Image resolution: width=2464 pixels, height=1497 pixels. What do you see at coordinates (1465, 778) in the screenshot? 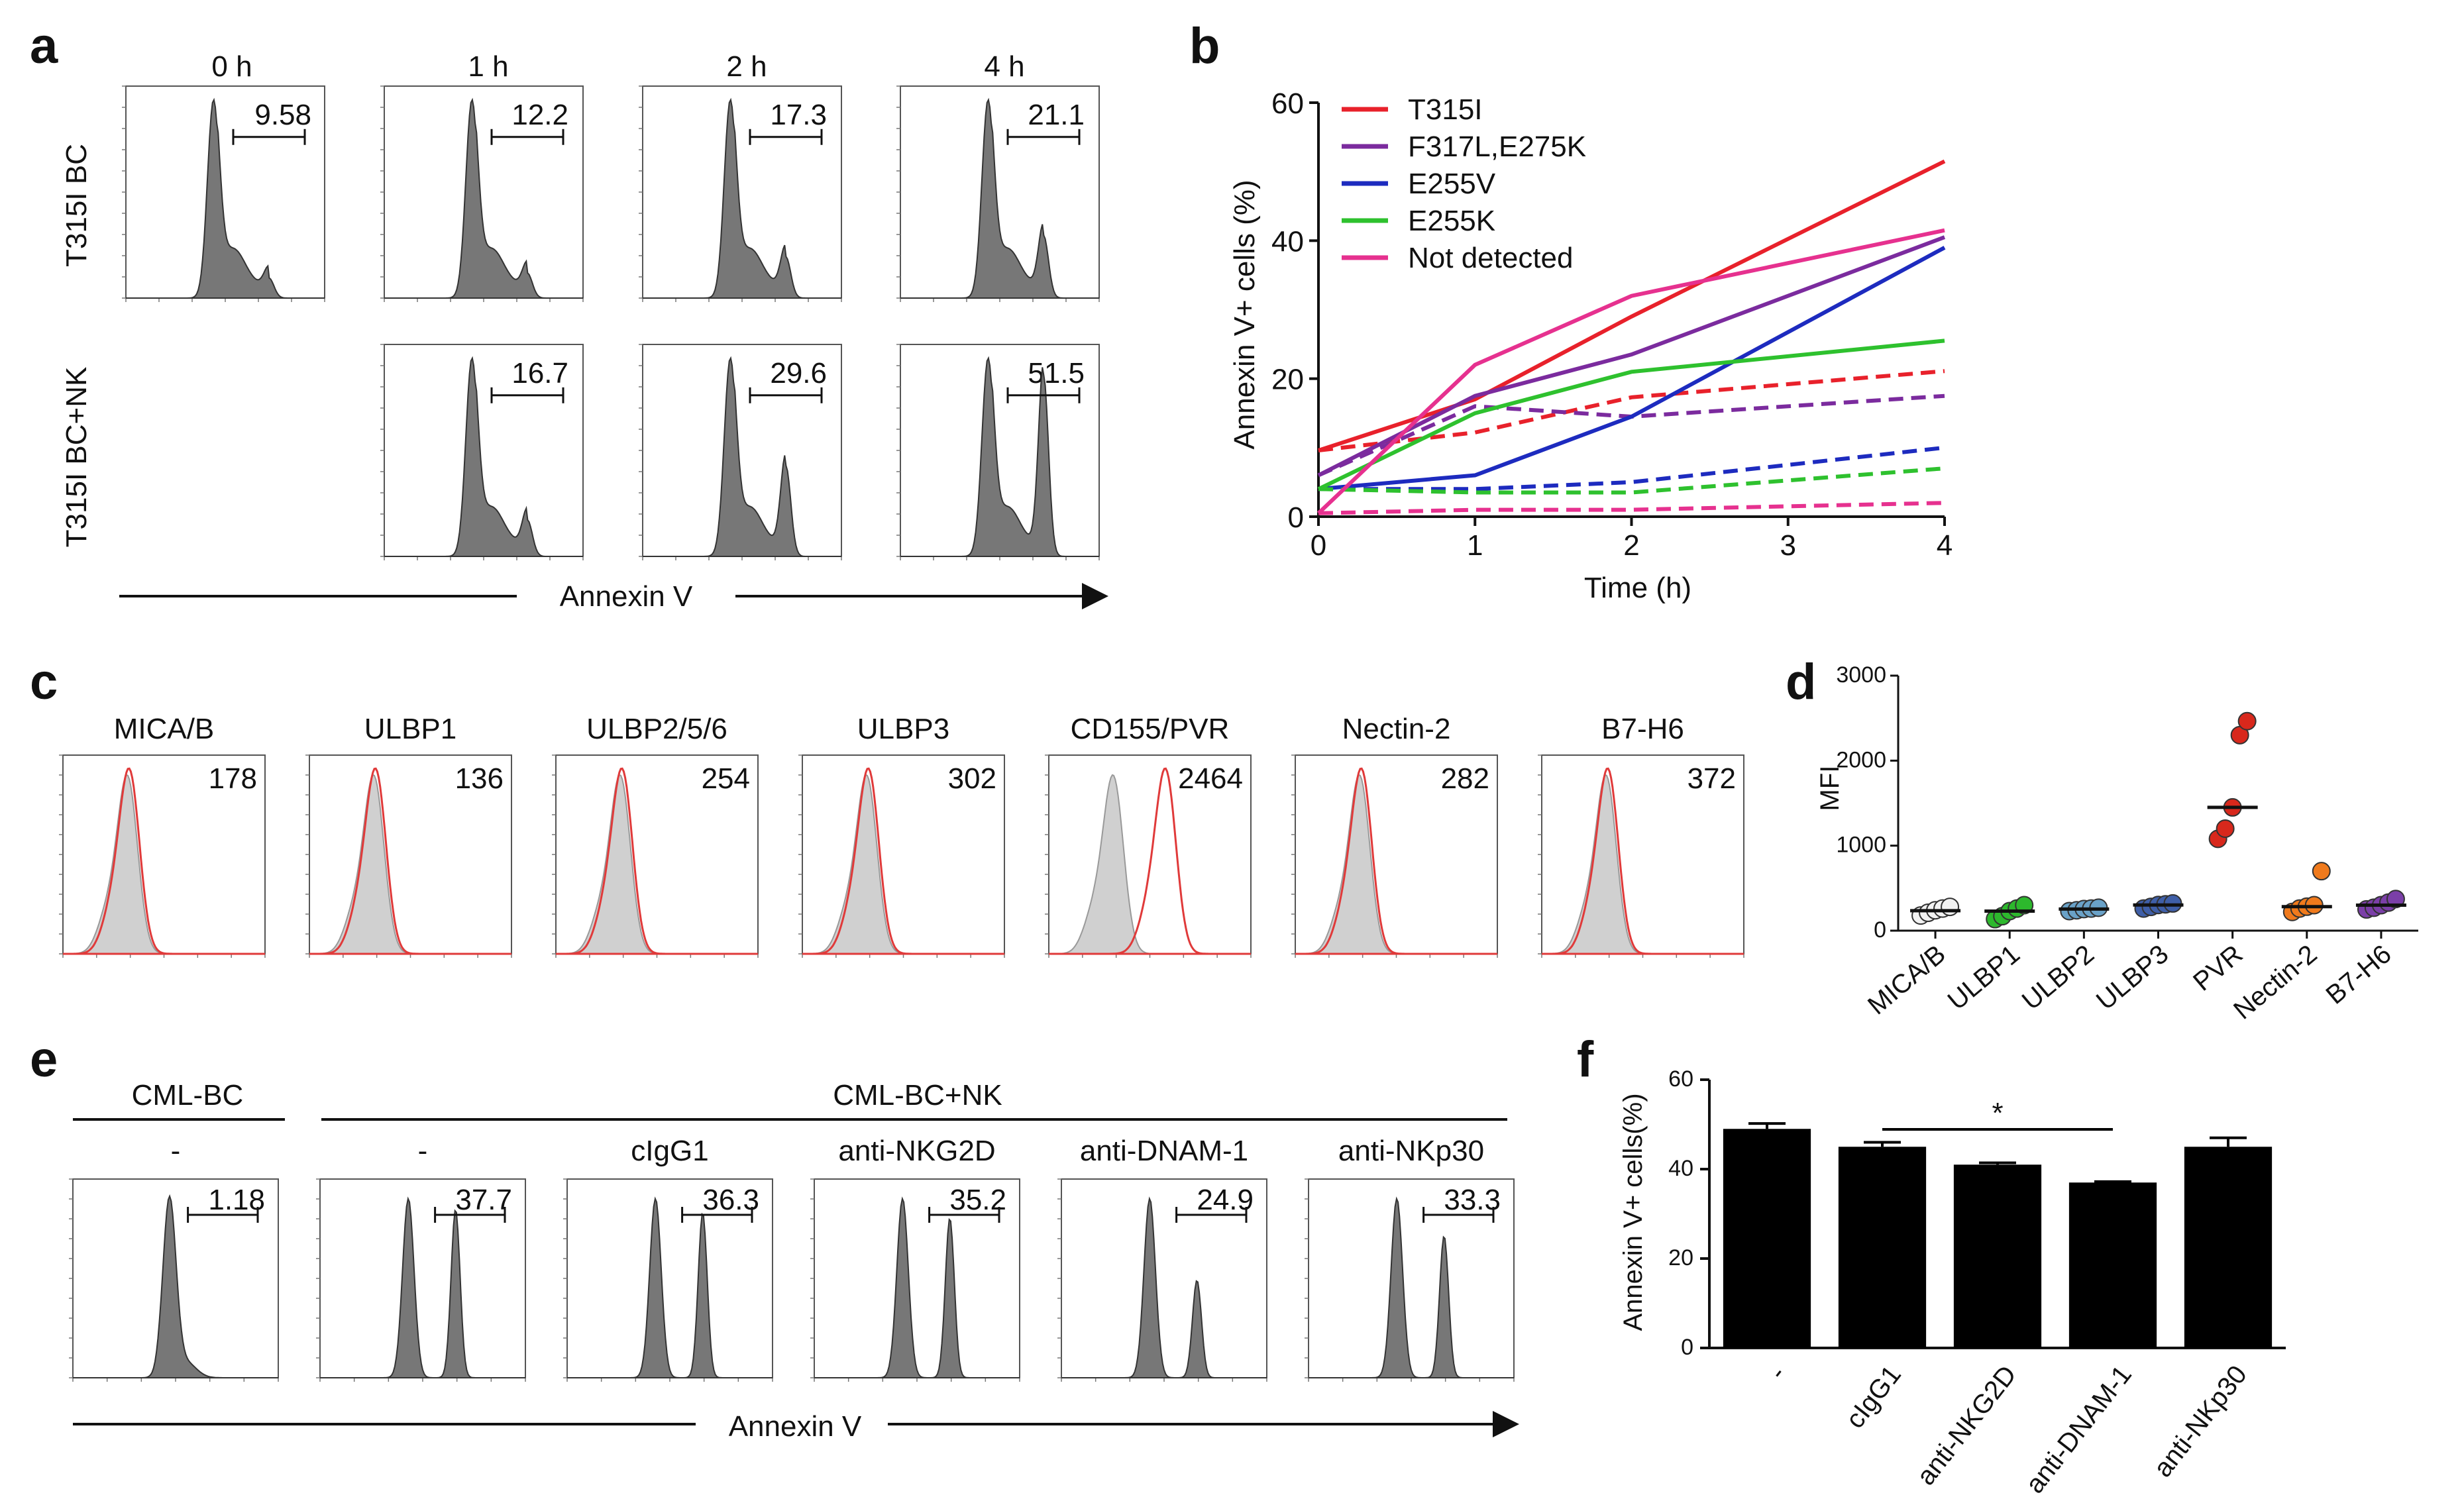
I see `mfi-value: 282` at bounding box center [1465, 778].